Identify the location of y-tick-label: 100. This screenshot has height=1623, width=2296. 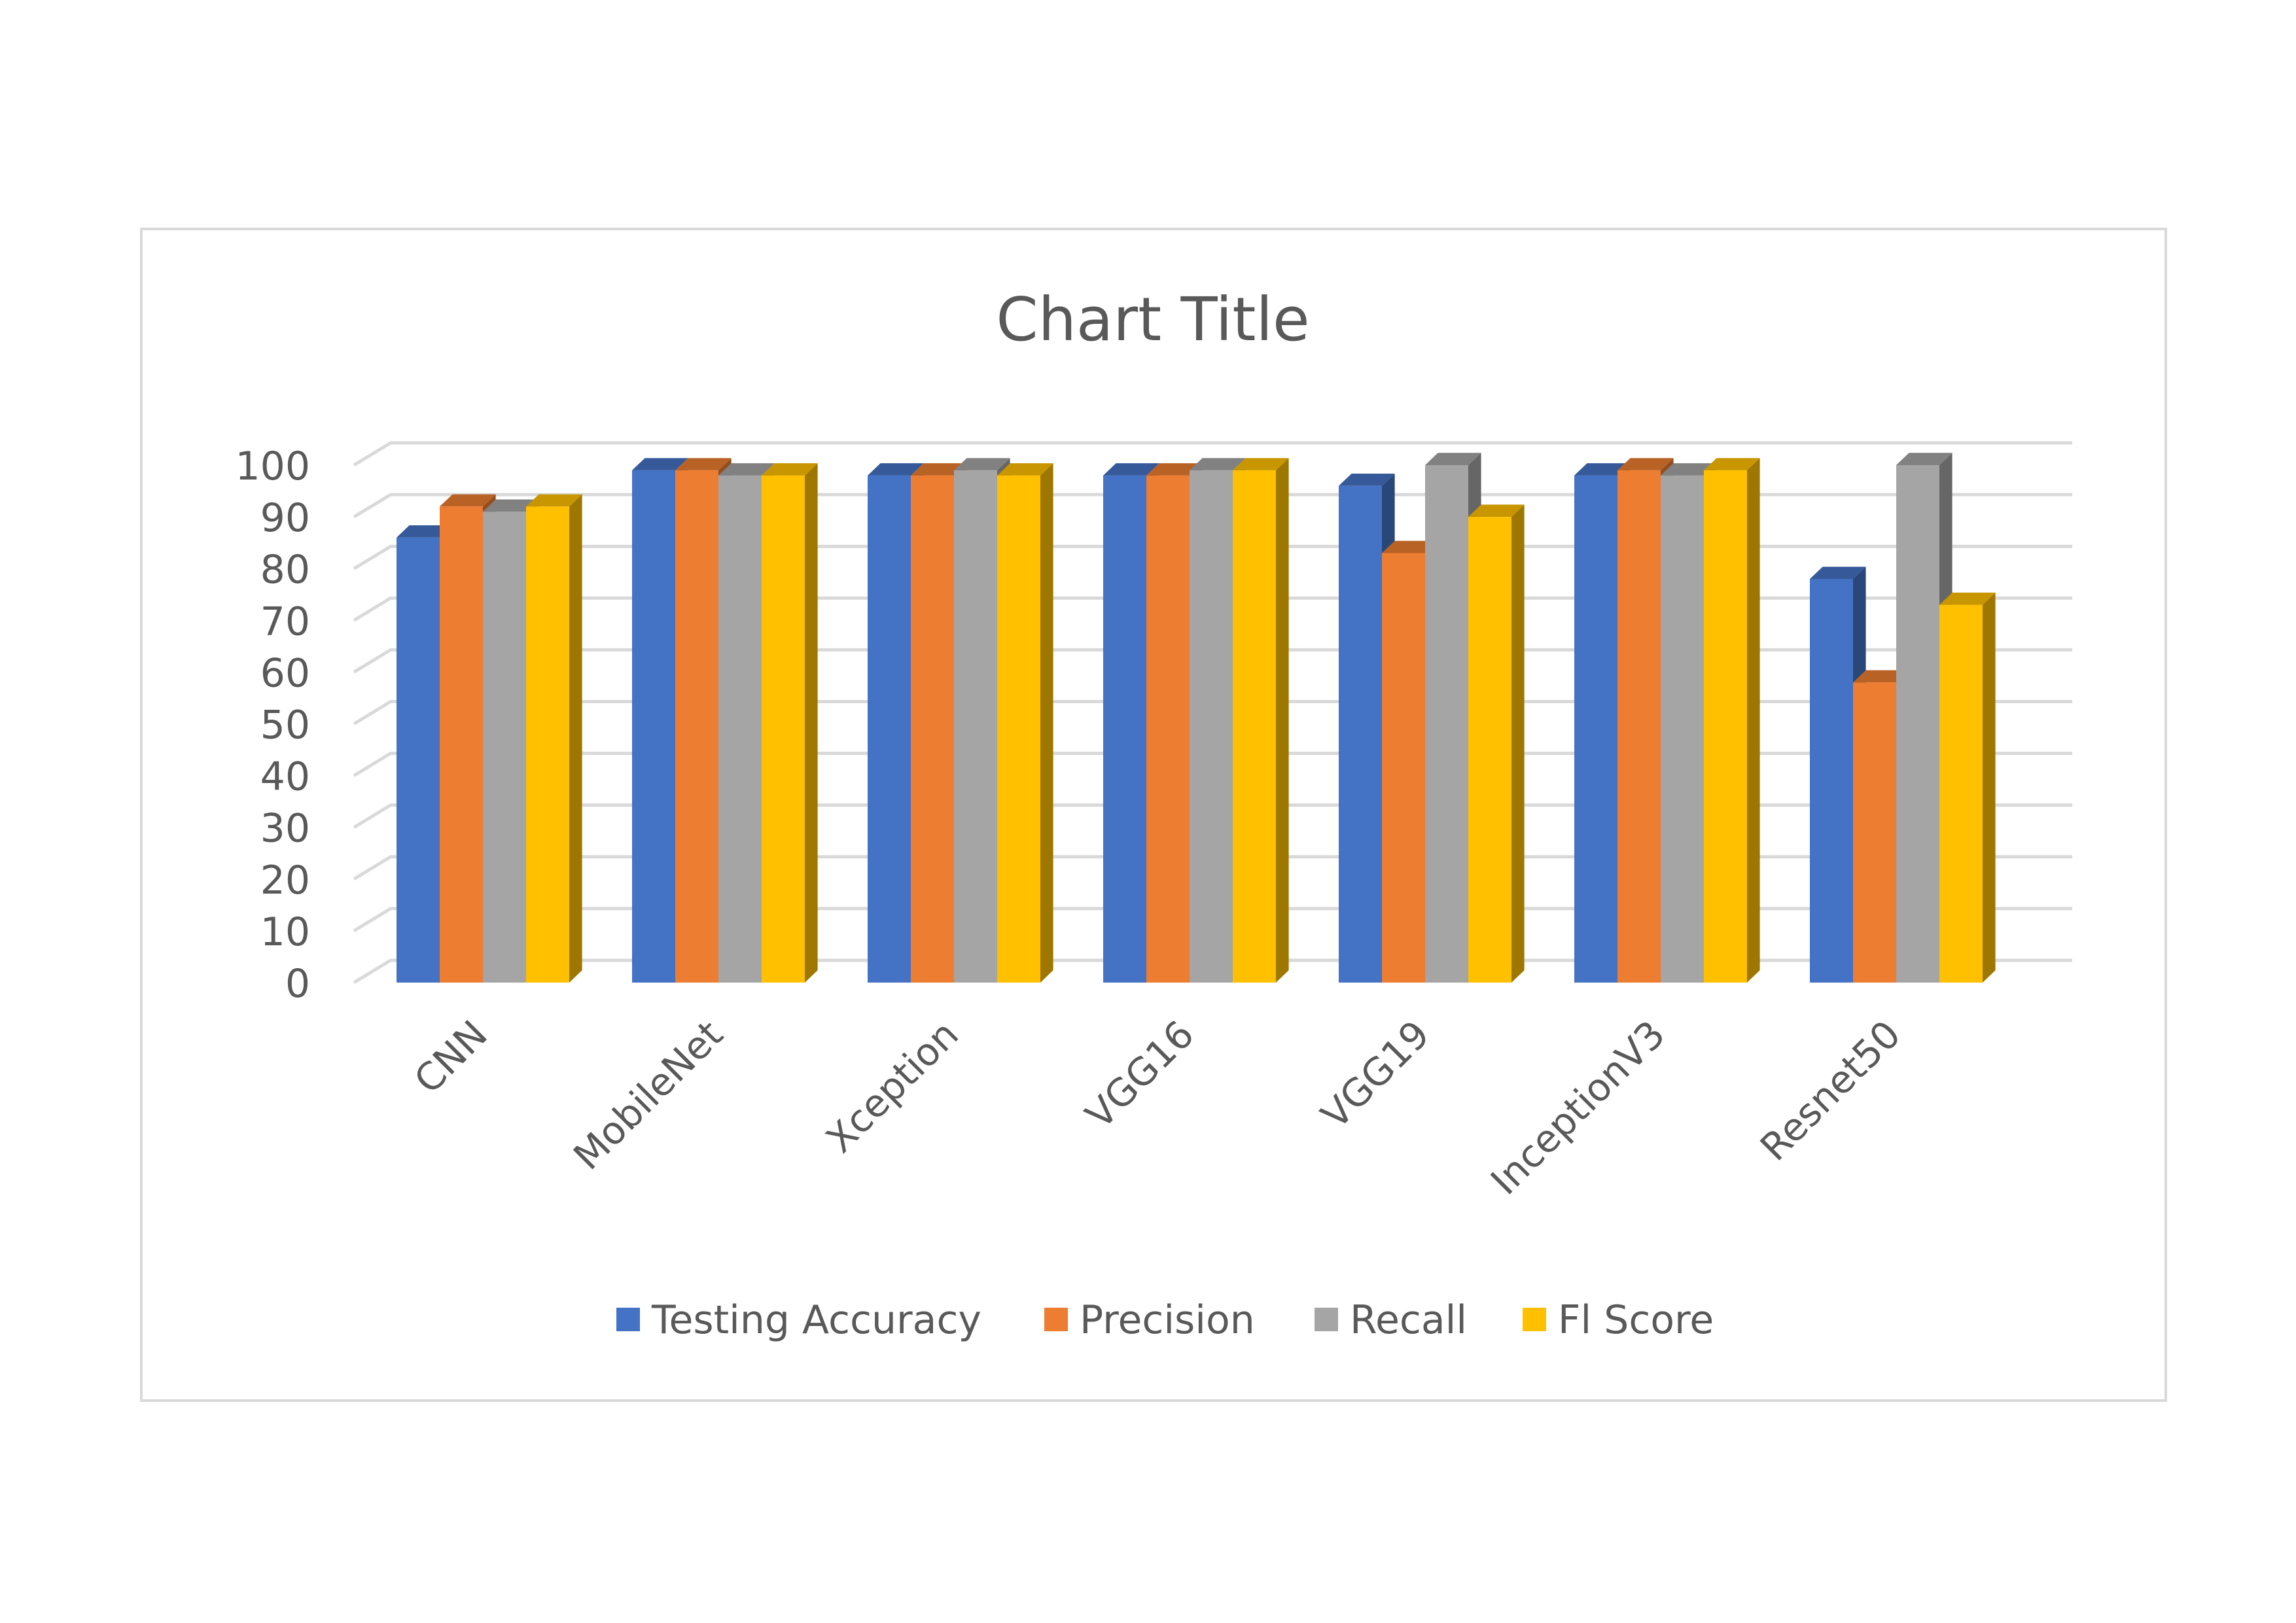
(272, 467).